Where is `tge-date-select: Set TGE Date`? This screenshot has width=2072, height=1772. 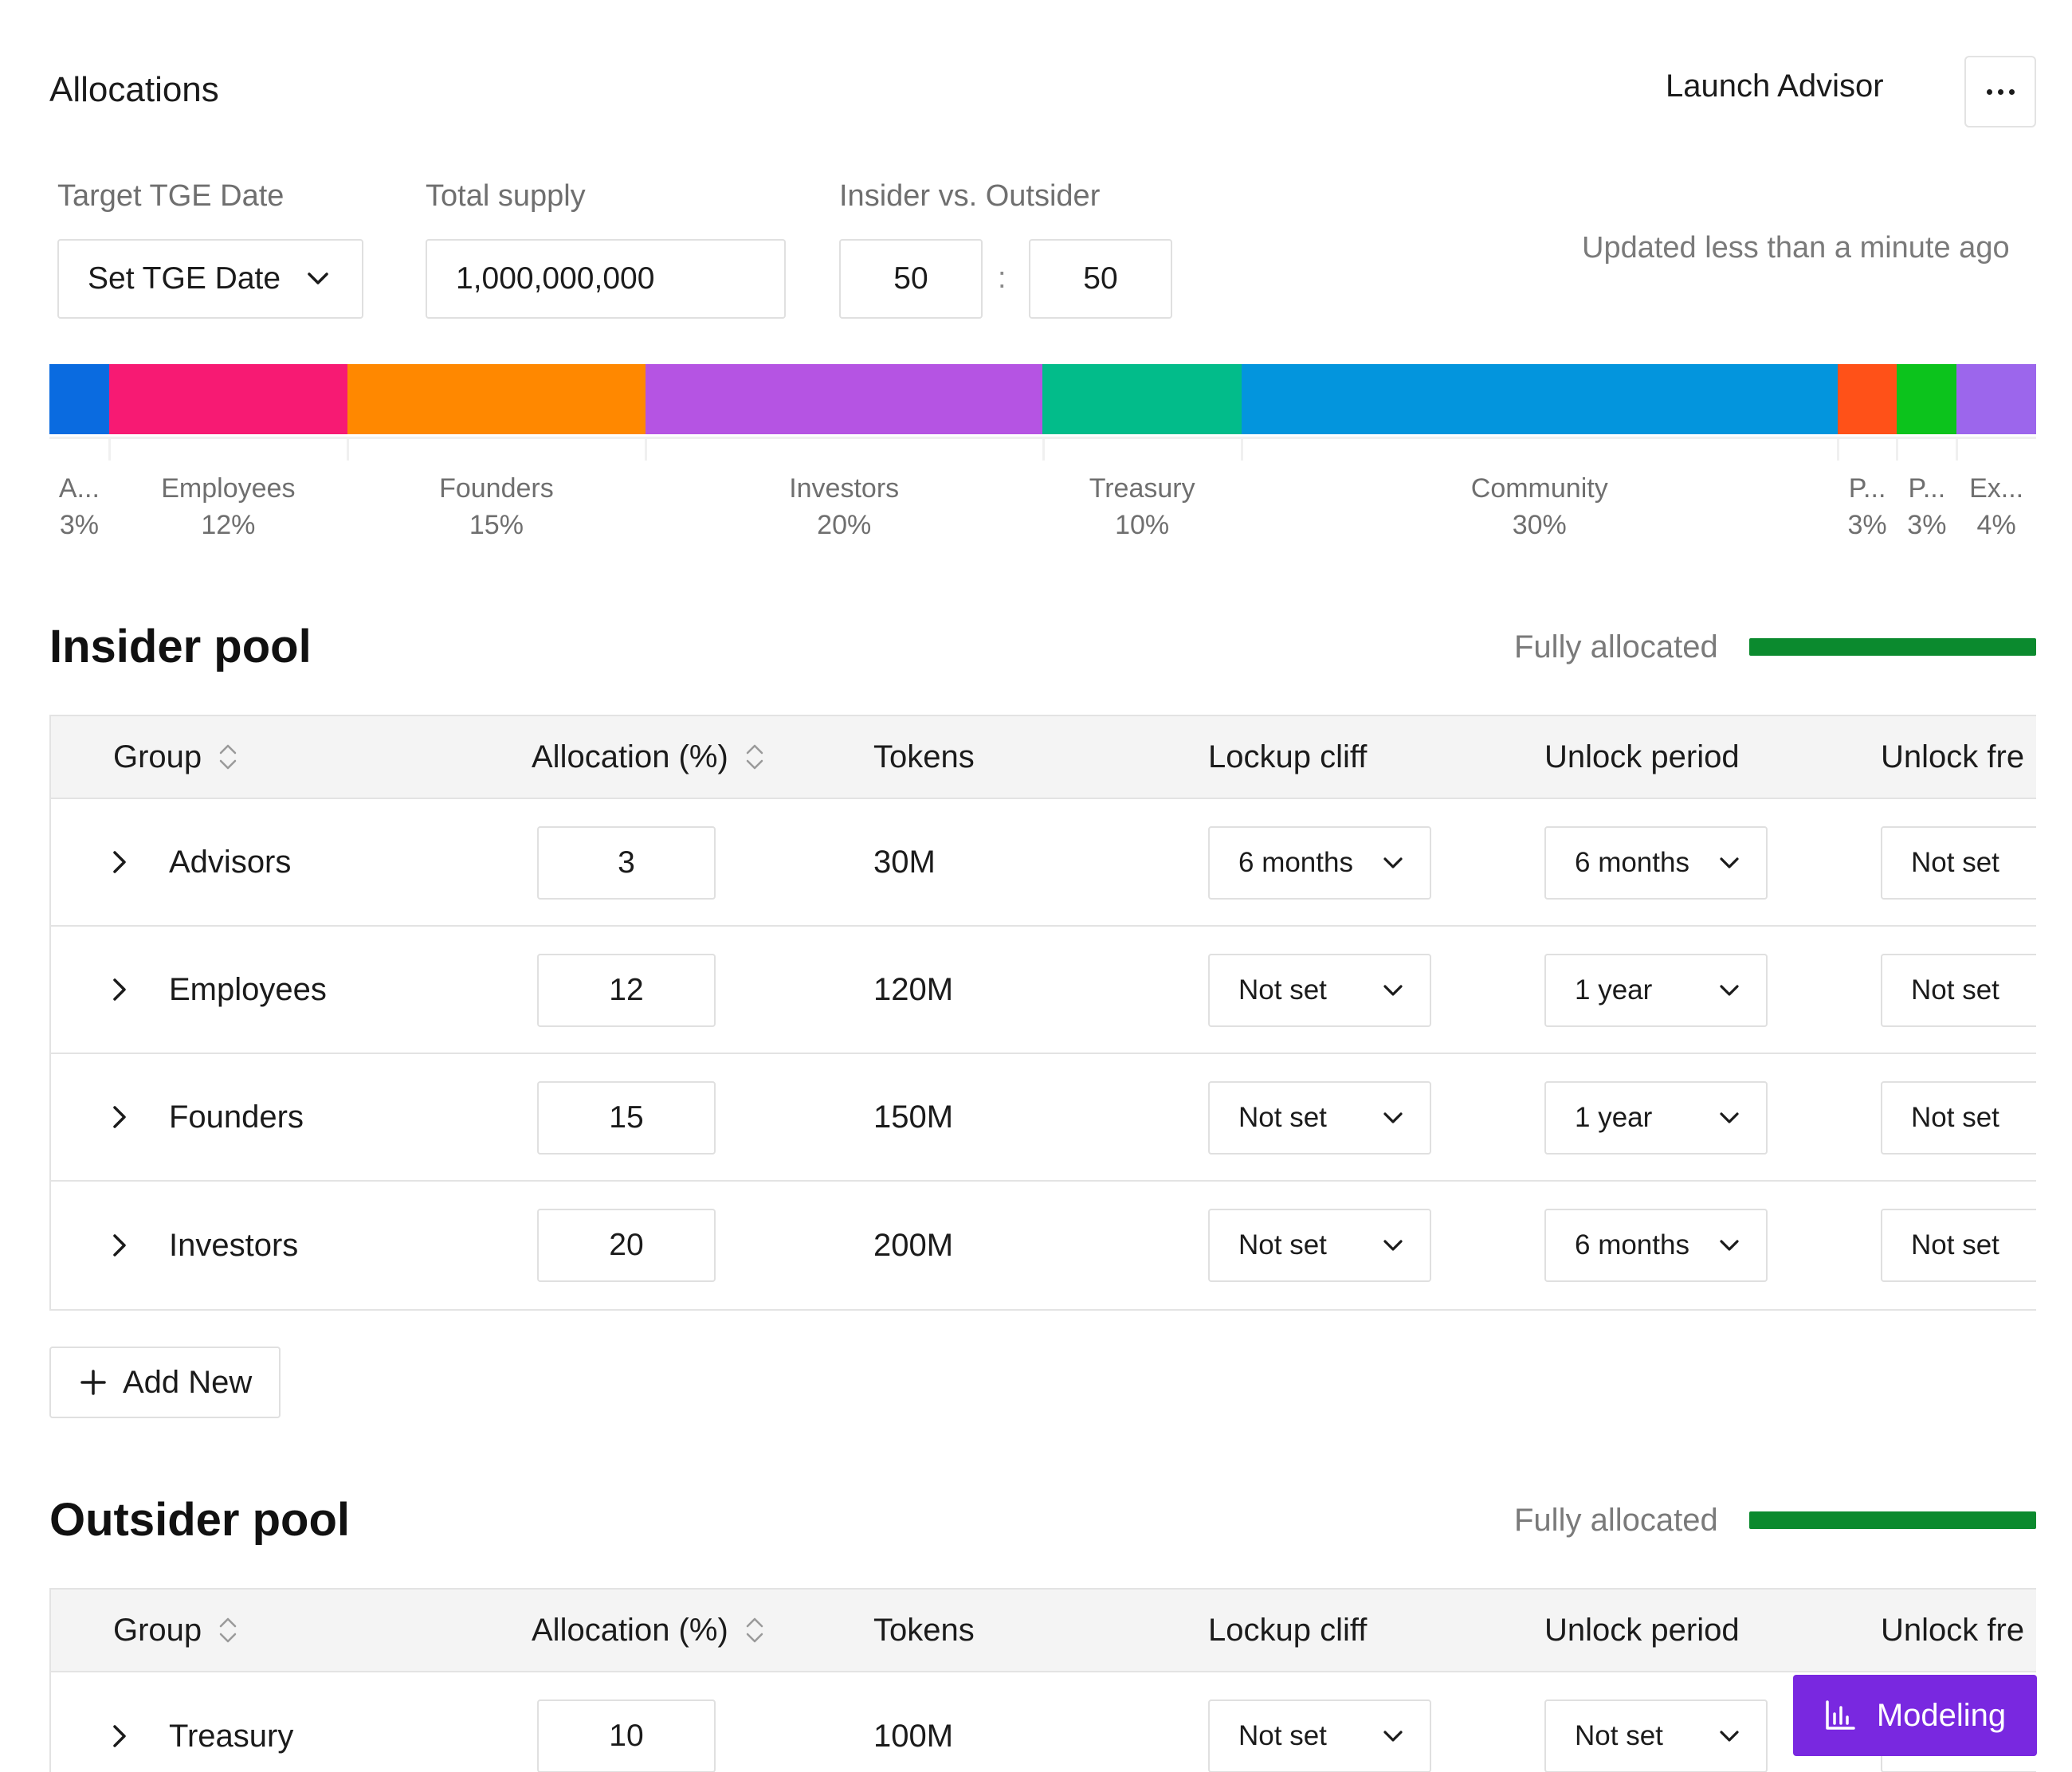
tge-date-select: Set TGE Date is located at coordinates (210, 279).